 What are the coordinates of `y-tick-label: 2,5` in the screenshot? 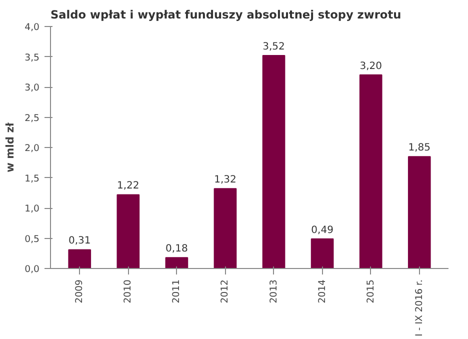 It's located at (32, 118).